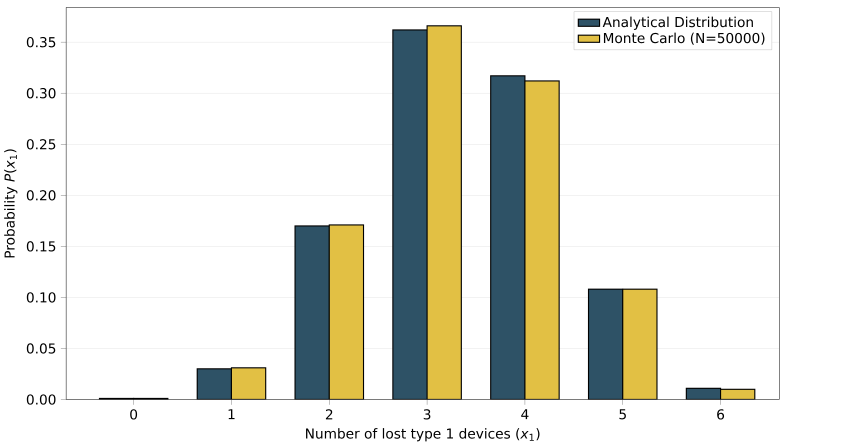 Image resolution: width=848 pixels, height=446 pixels. Describe the element at coordinates (231, 414) in the screenshot. I see `x-tick-label: 1` at that location.